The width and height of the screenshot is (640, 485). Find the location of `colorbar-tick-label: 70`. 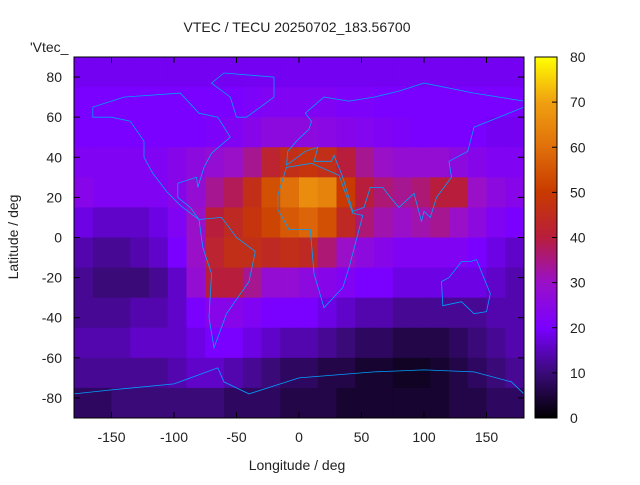

colorbar-tick-label: 70 is located at coordinates (578, 102).